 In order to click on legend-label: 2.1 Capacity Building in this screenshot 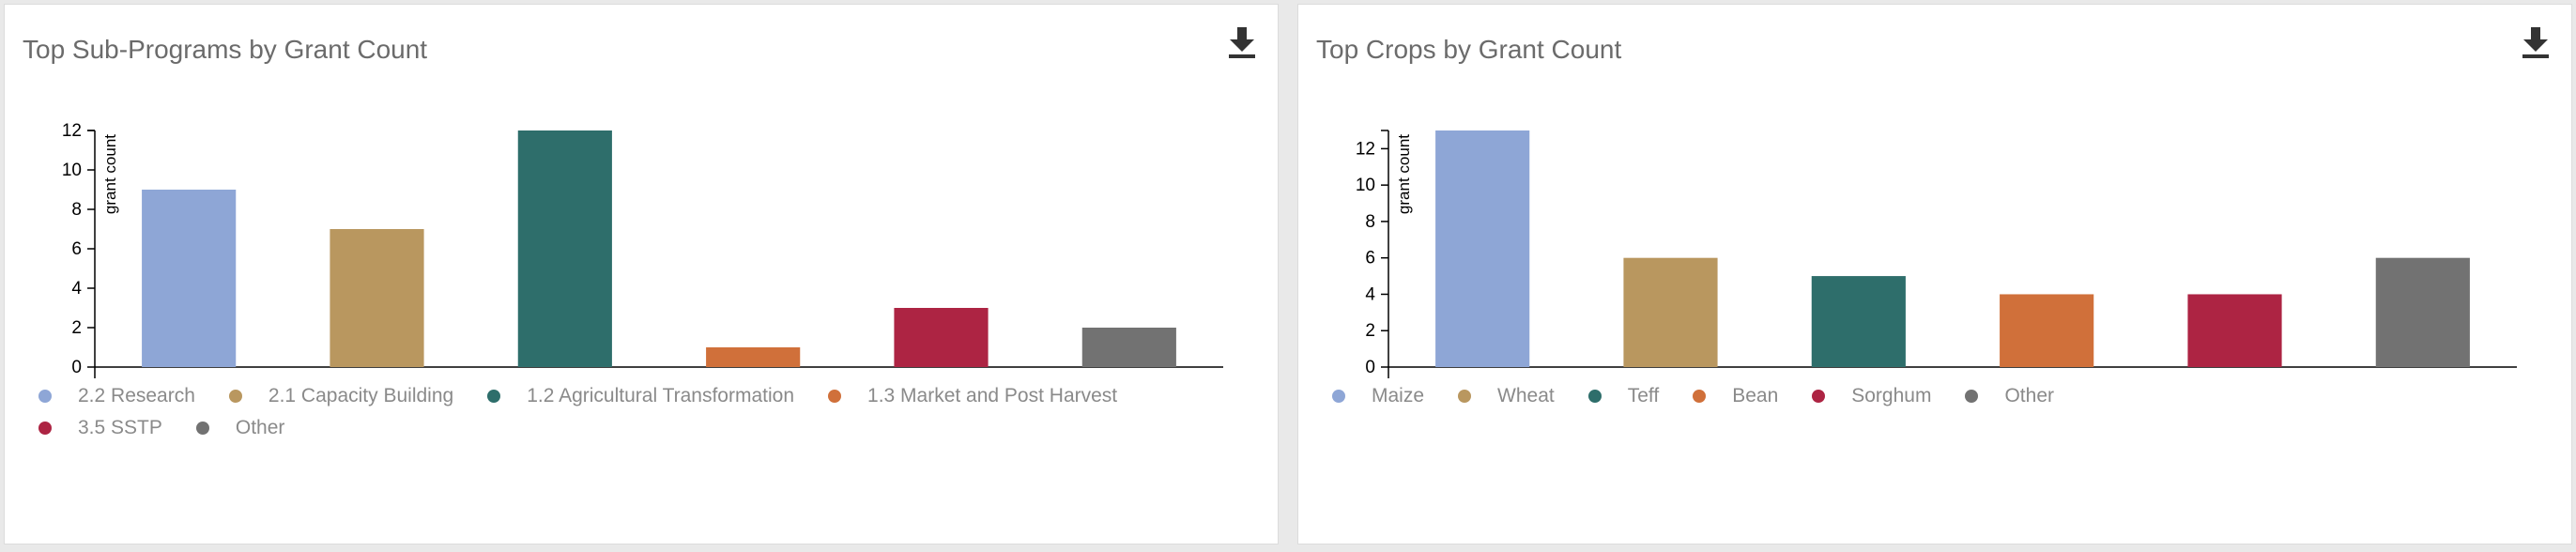, I will do `click(361, 396)`.